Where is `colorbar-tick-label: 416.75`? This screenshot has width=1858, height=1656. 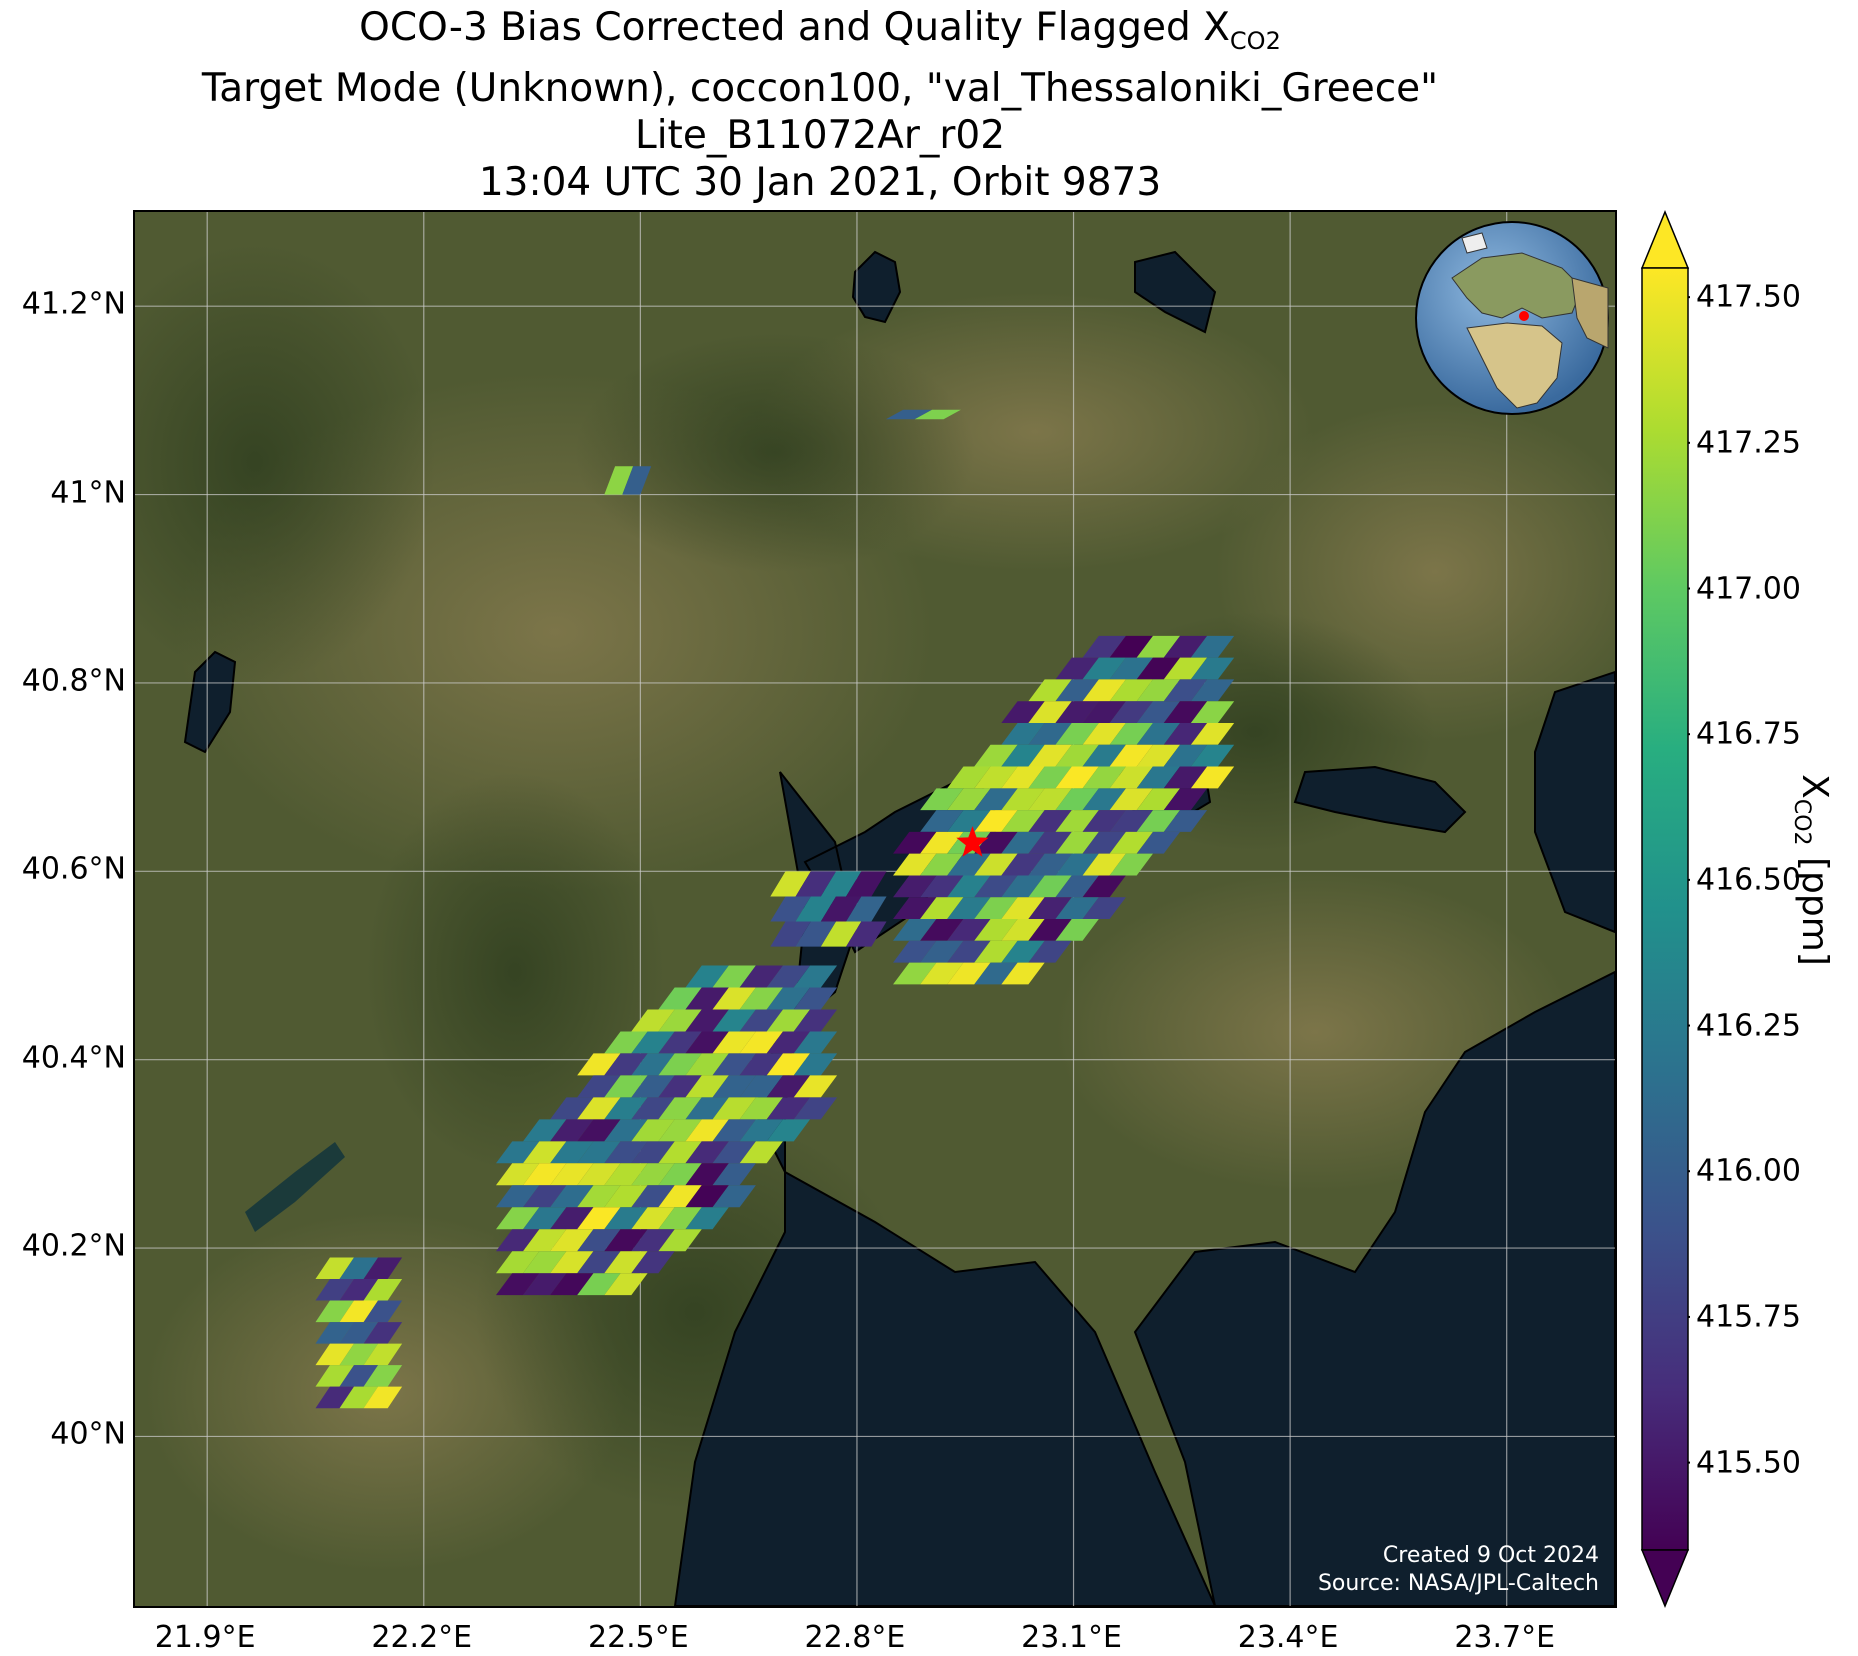 colorbar-tick-label: 416.75 is located at coordinates (1748, 734).